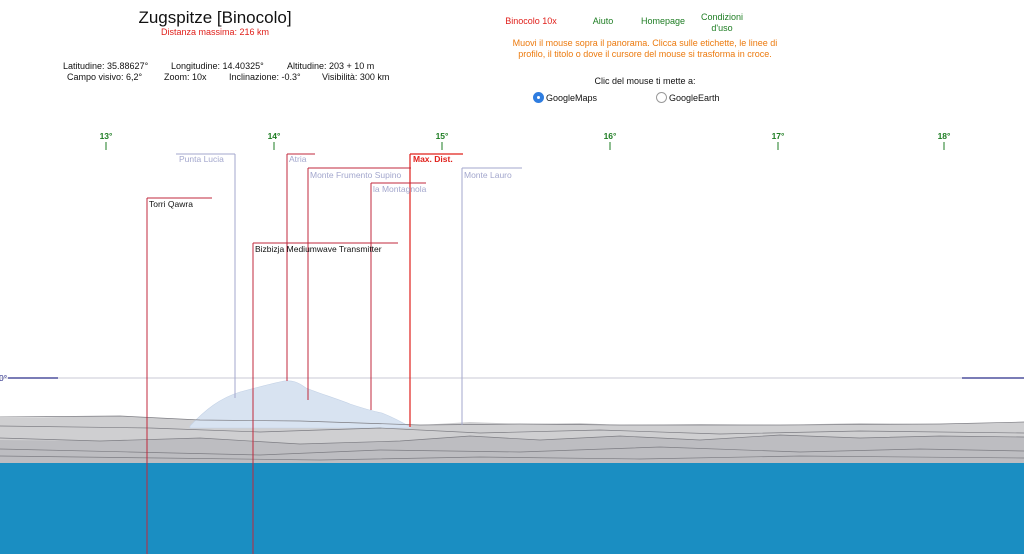 The width and height of the screenshot is (1024, 554). I want to click on label-punta-lucia: Punta Lucia, so click(201, 159).